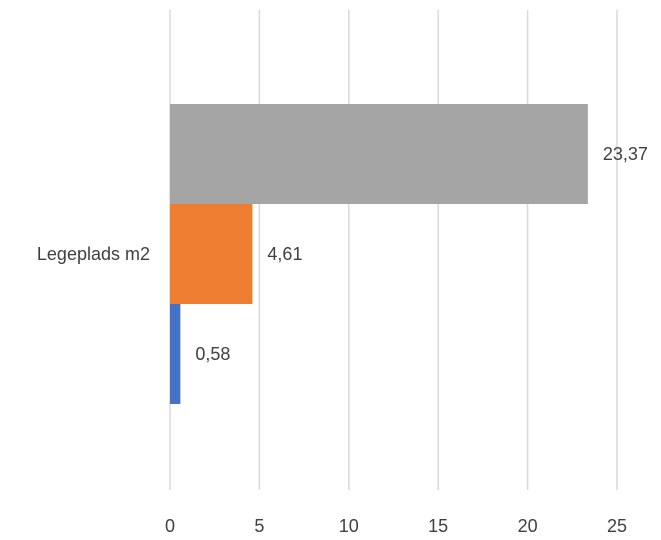 This screenshot has height=540, width=661. Describe the element at coordinates (617, 526) in the screenshot. I see `x-tick-label-25: 25` at that location.